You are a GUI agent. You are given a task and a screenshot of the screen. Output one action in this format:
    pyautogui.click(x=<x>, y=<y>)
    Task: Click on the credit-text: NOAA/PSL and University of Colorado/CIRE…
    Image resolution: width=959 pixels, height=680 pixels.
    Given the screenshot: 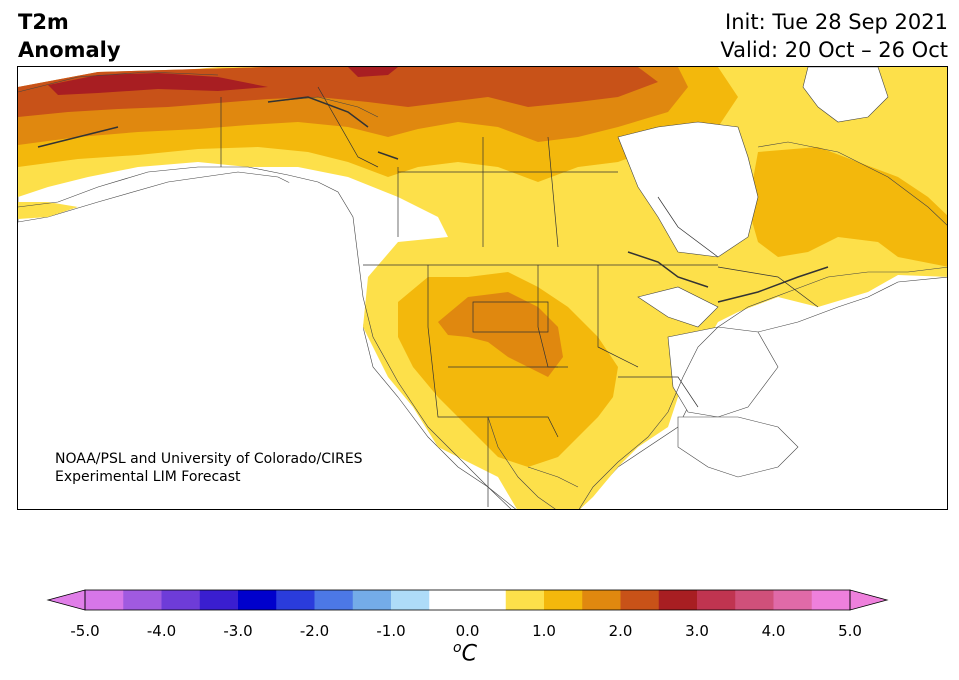 What is the action you would take?
    pyautogui.click(x=209, y=468)
    